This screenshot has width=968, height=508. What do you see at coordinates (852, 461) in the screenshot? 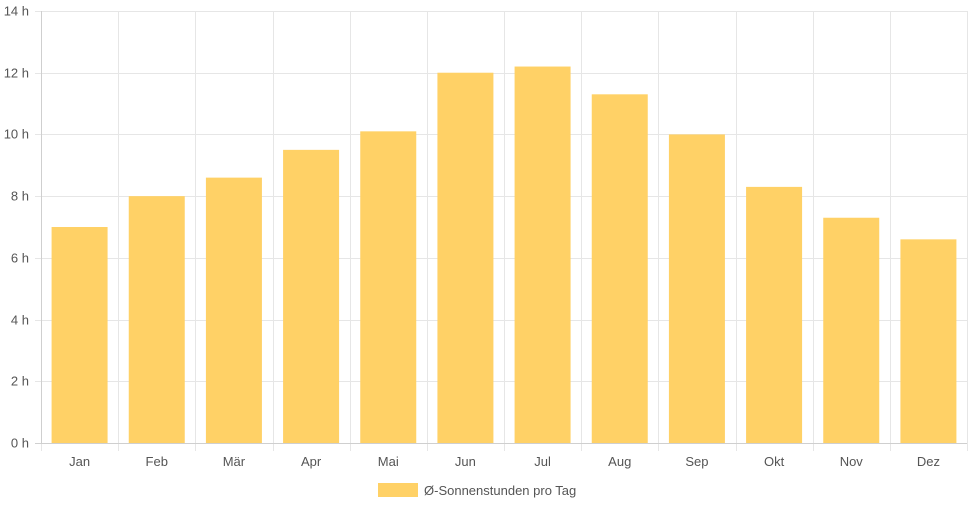
I see `x-tick-label: Nov` at bounding box center [852, 461].